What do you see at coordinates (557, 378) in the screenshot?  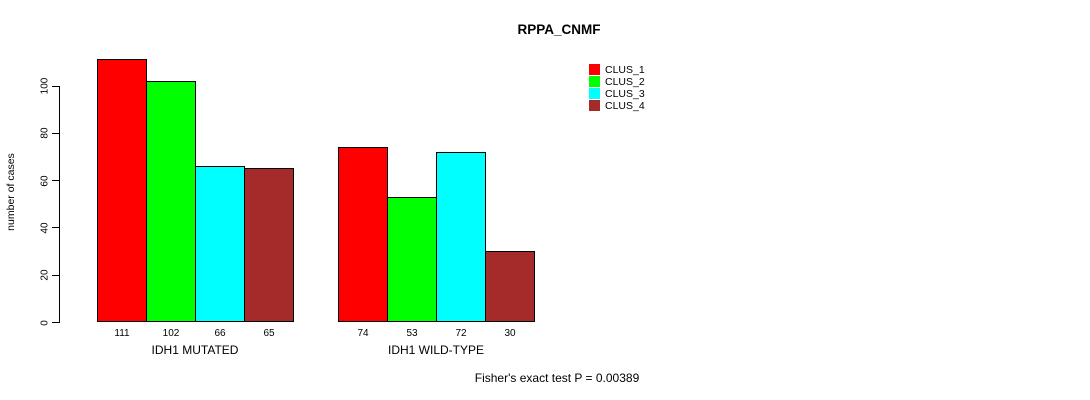 I see `fisher-test-annotation: Fisher's exact test P = 0.00389` at bounding box center [557, 378].